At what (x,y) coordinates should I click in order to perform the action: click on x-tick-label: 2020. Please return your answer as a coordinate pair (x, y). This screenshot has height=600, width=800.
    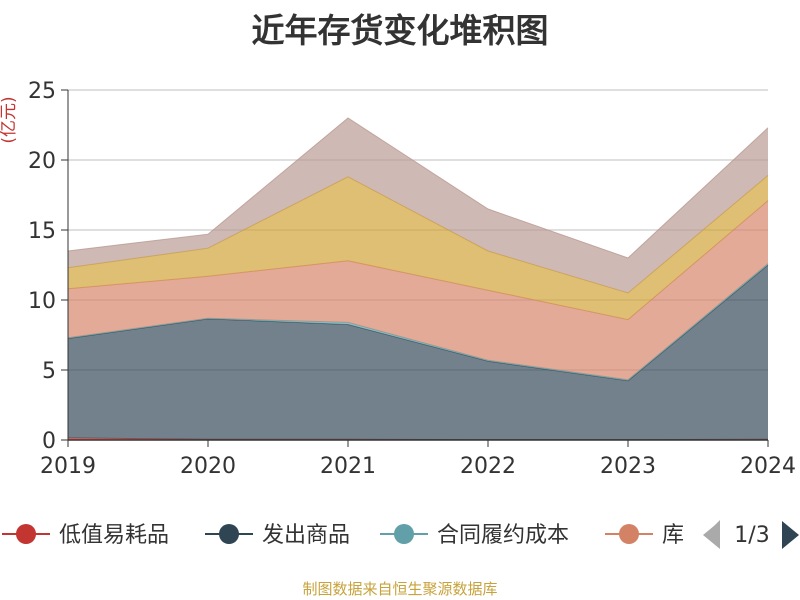
    Looking at the image, I should click on (208, 466).